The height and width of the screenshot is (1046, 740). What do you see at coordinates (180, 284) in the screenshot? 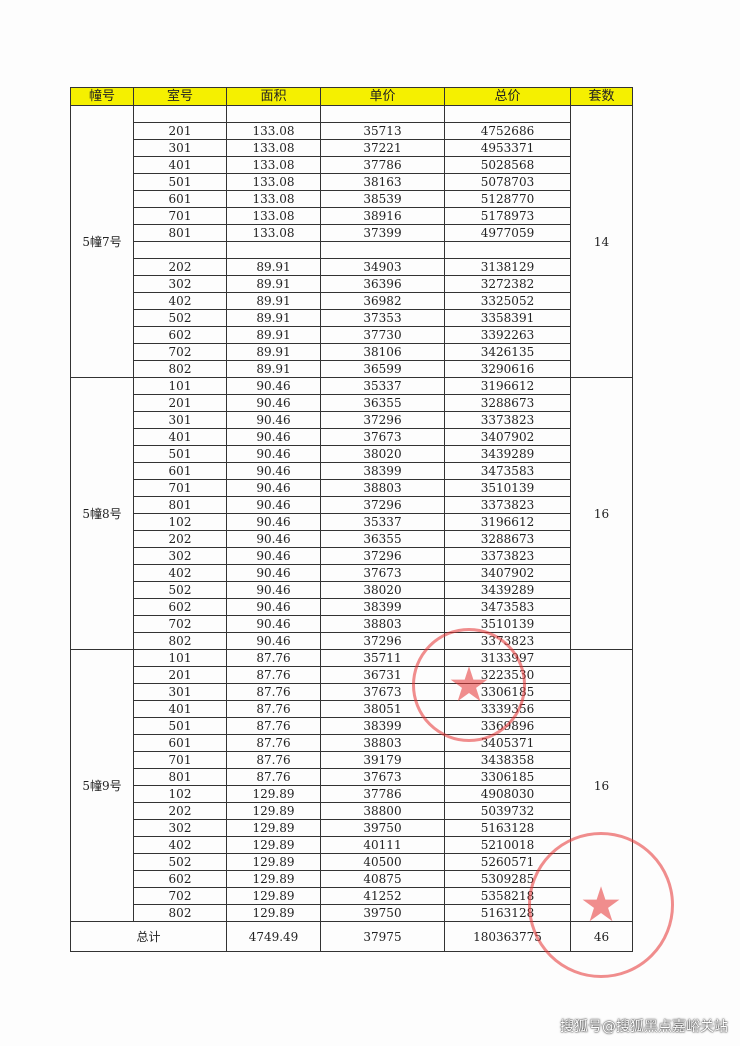
I see `room-cell: 302` at bounding box center [180, 284].